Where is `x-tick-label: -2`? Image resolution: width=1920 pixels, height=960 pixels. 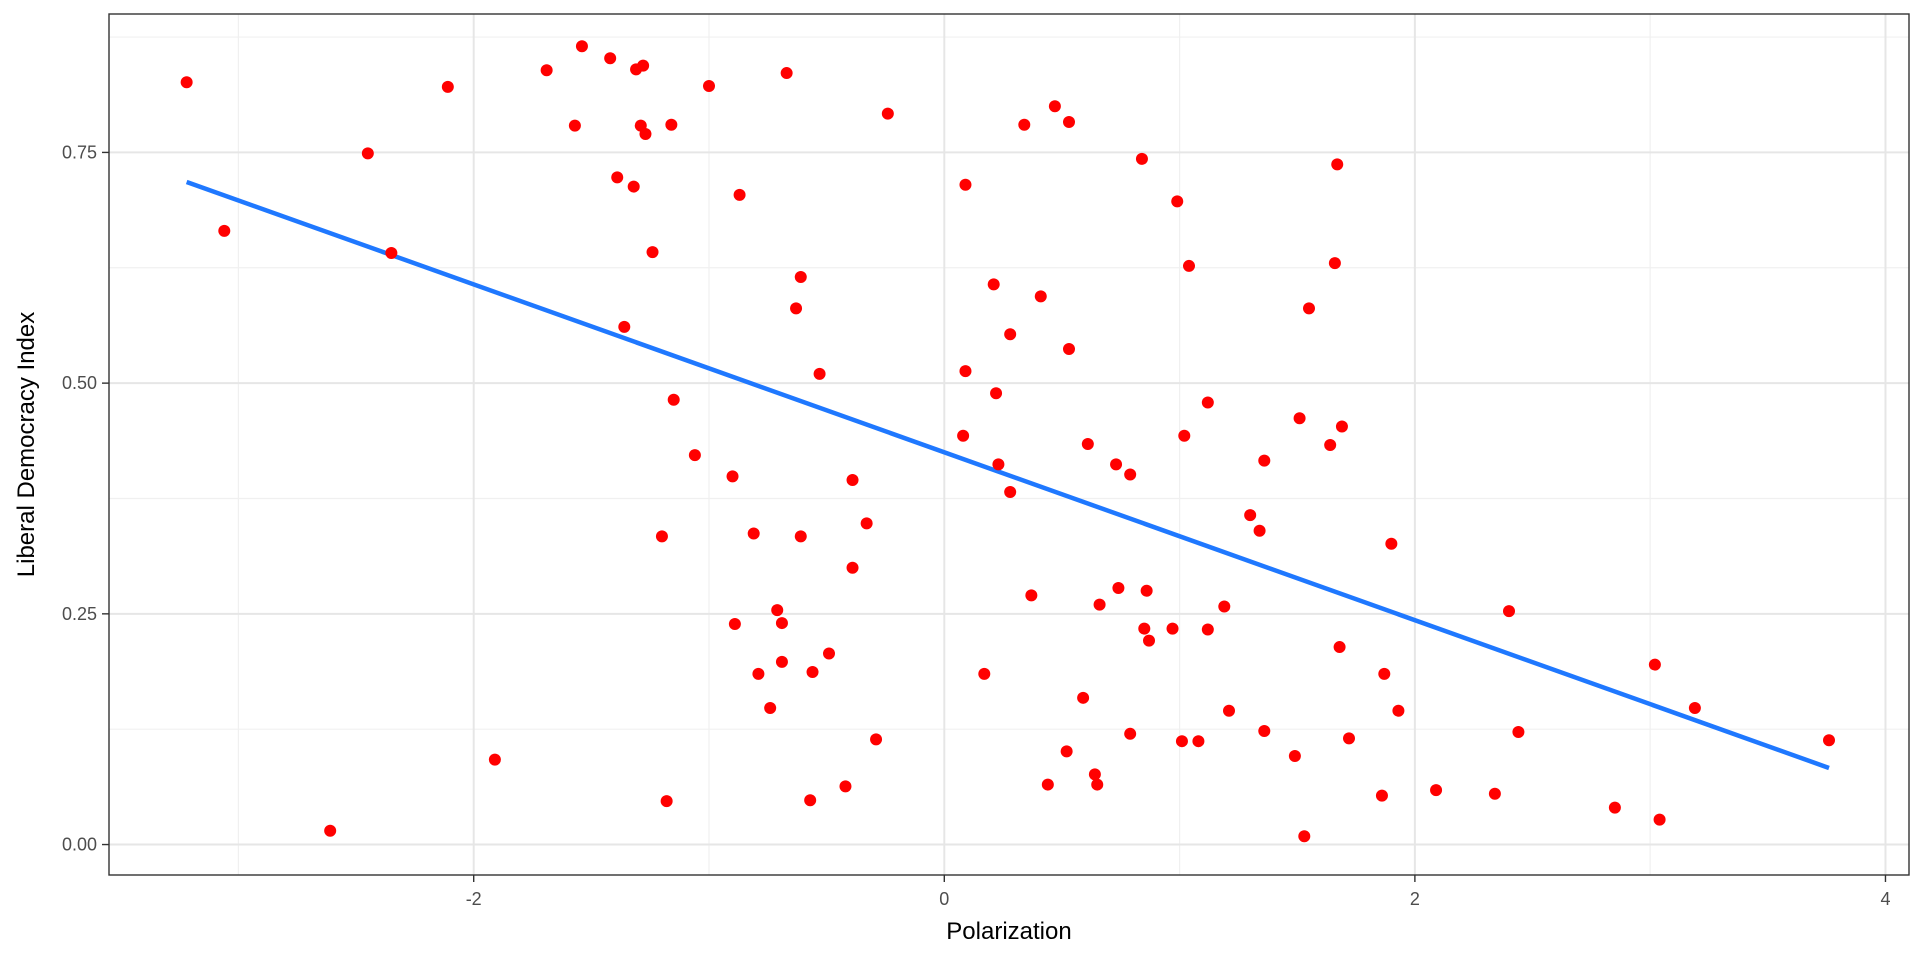
x-tick-label: -2 is located at coordinates (474, 899).